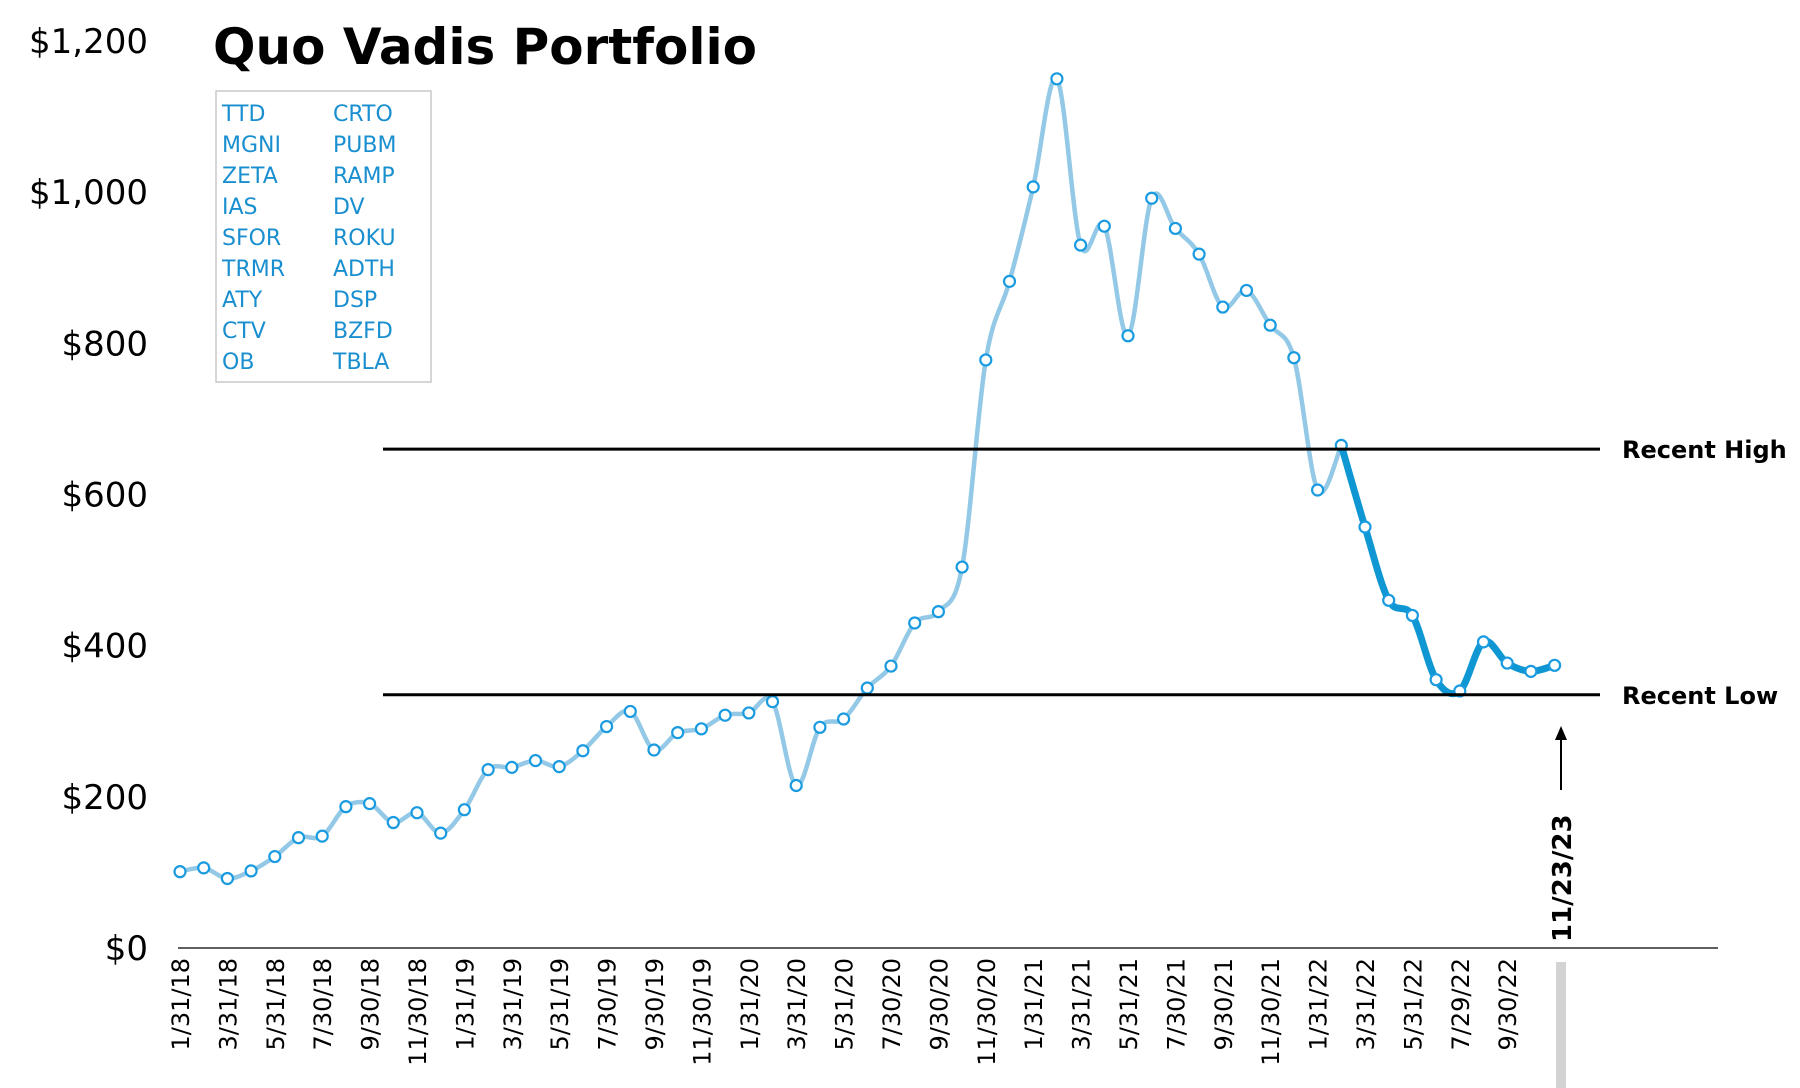  What do you see at coordinates (104, 496) in the screenshot?
I see `y-tick-label: $600` at bounding box center [104, 496].